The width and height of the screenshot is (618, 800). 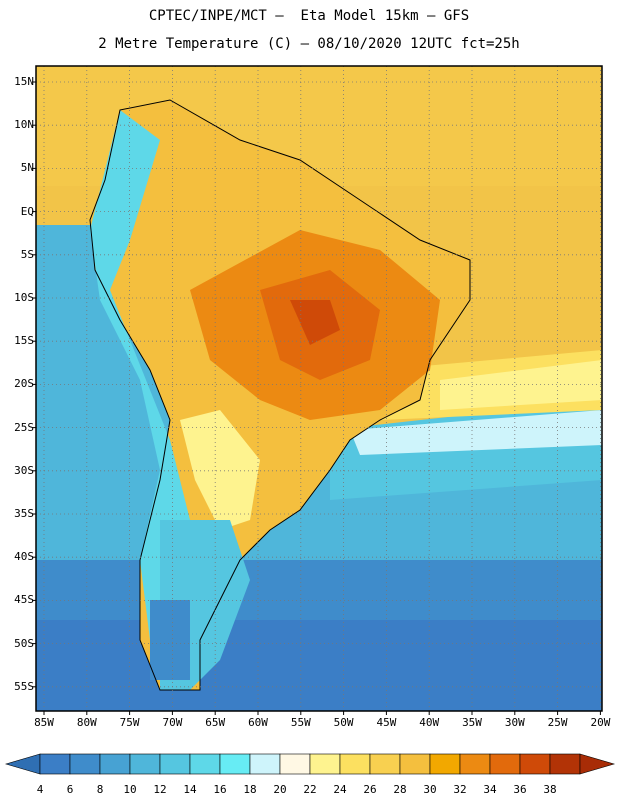 I want to click on colorbar-value: 8, so click(x=100, y=789).